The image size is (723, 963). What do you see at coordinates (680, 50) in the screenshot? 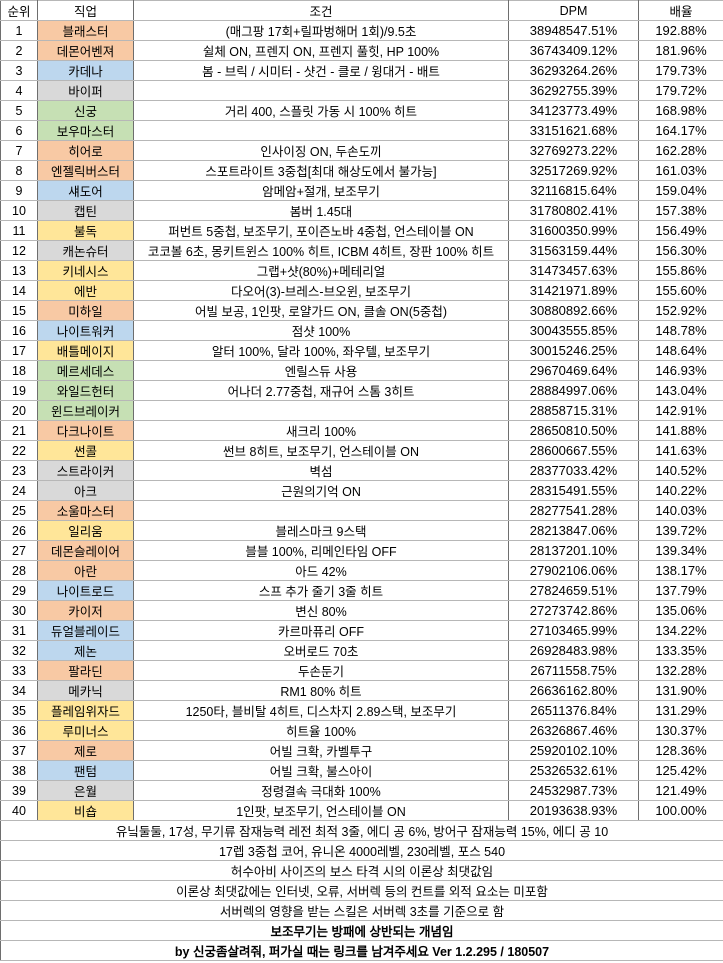
I see `ratio-cell: 181.96%` at bounding box center [680, 50].